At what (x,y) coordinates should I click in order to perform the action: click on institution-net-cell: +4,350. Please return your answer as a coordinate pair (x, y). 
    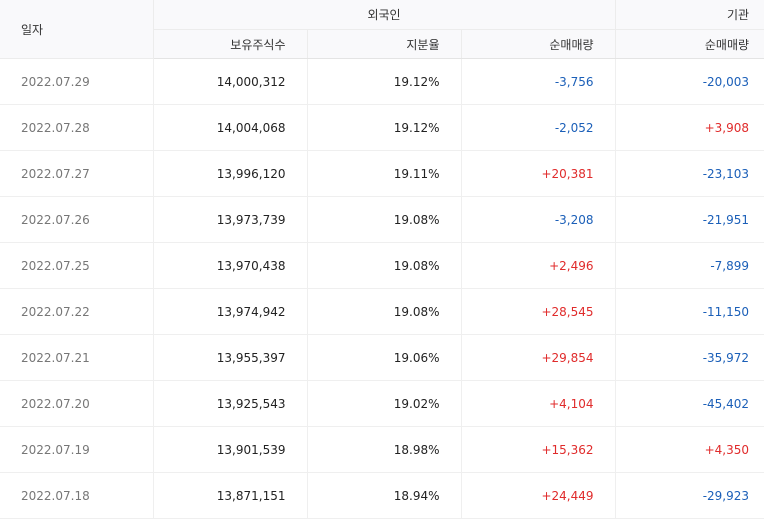
    Looking at the image, I should click on (689, 449).